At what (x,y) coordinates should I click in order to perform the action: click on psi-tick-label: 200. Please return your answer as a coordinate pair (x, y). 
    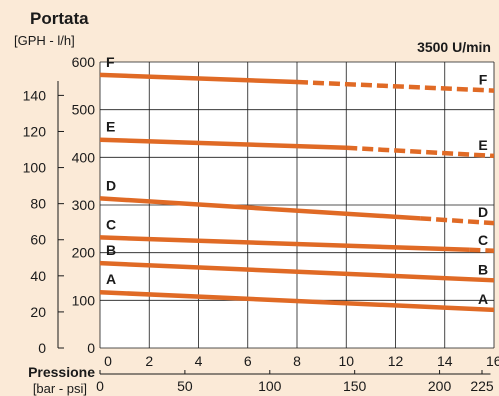
    Looking at the image, I should click on (440, 386).